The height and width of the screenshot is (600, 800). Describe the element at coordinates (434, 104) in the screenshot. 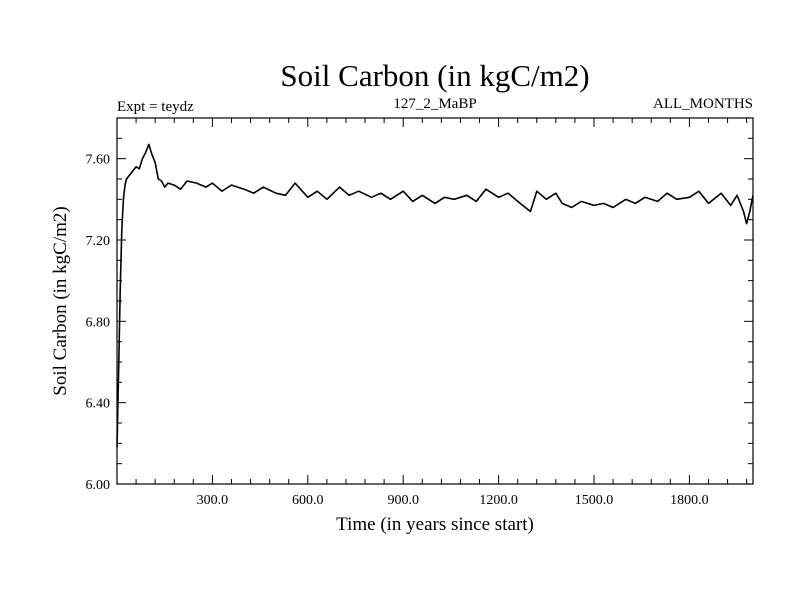

I see `period-label: 127_2_MaBP` at that location.